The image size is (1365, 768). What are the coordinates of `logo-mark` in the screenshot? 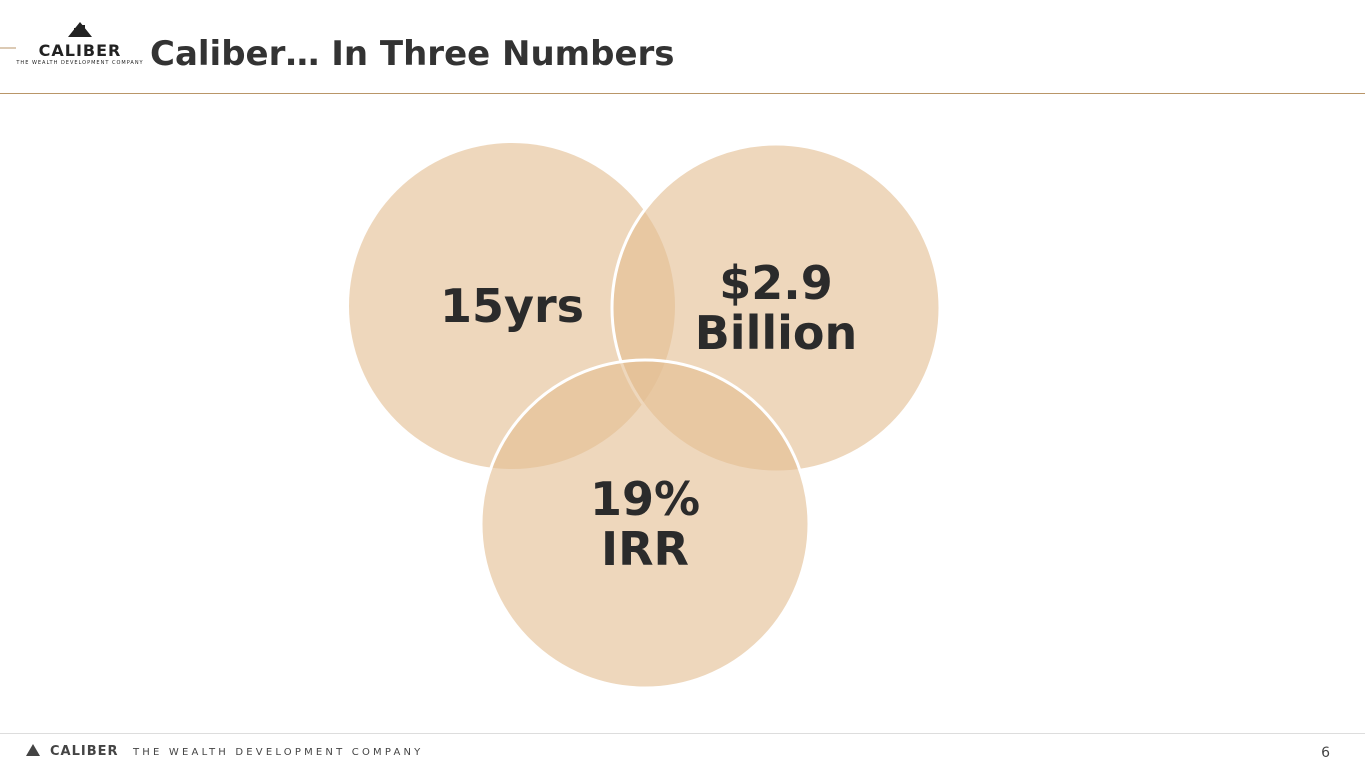 It's located at (80, 29).